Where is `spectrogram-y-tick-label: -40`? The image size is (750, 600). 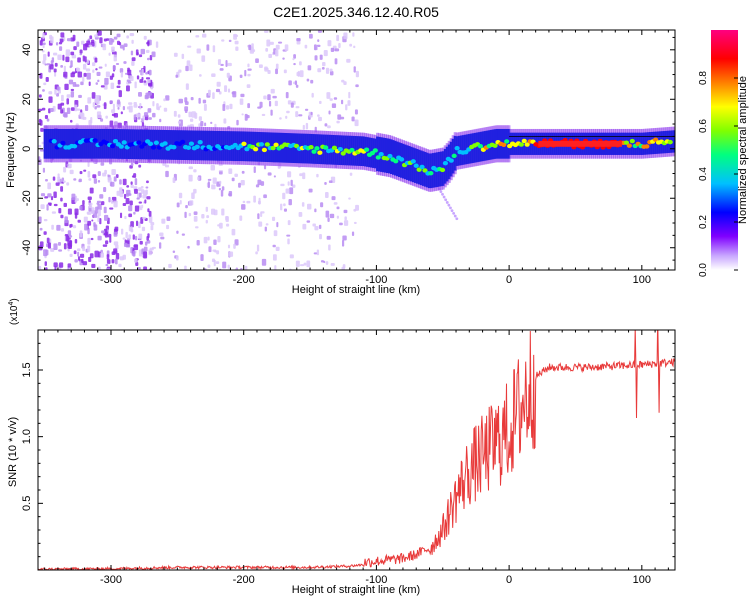 spectrogram-y-tick-label: -40 is located at coordinates (27, 248).